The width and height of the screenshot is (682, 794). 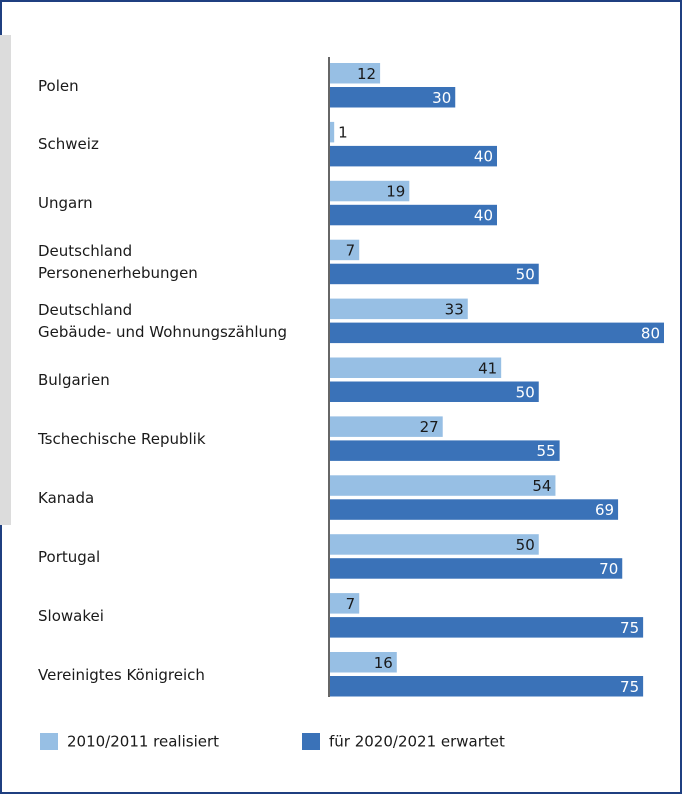 What do you see at coordinates (604, 510) in the screenshot?
I see `value-label: 69` at bounding box center [604, 510].